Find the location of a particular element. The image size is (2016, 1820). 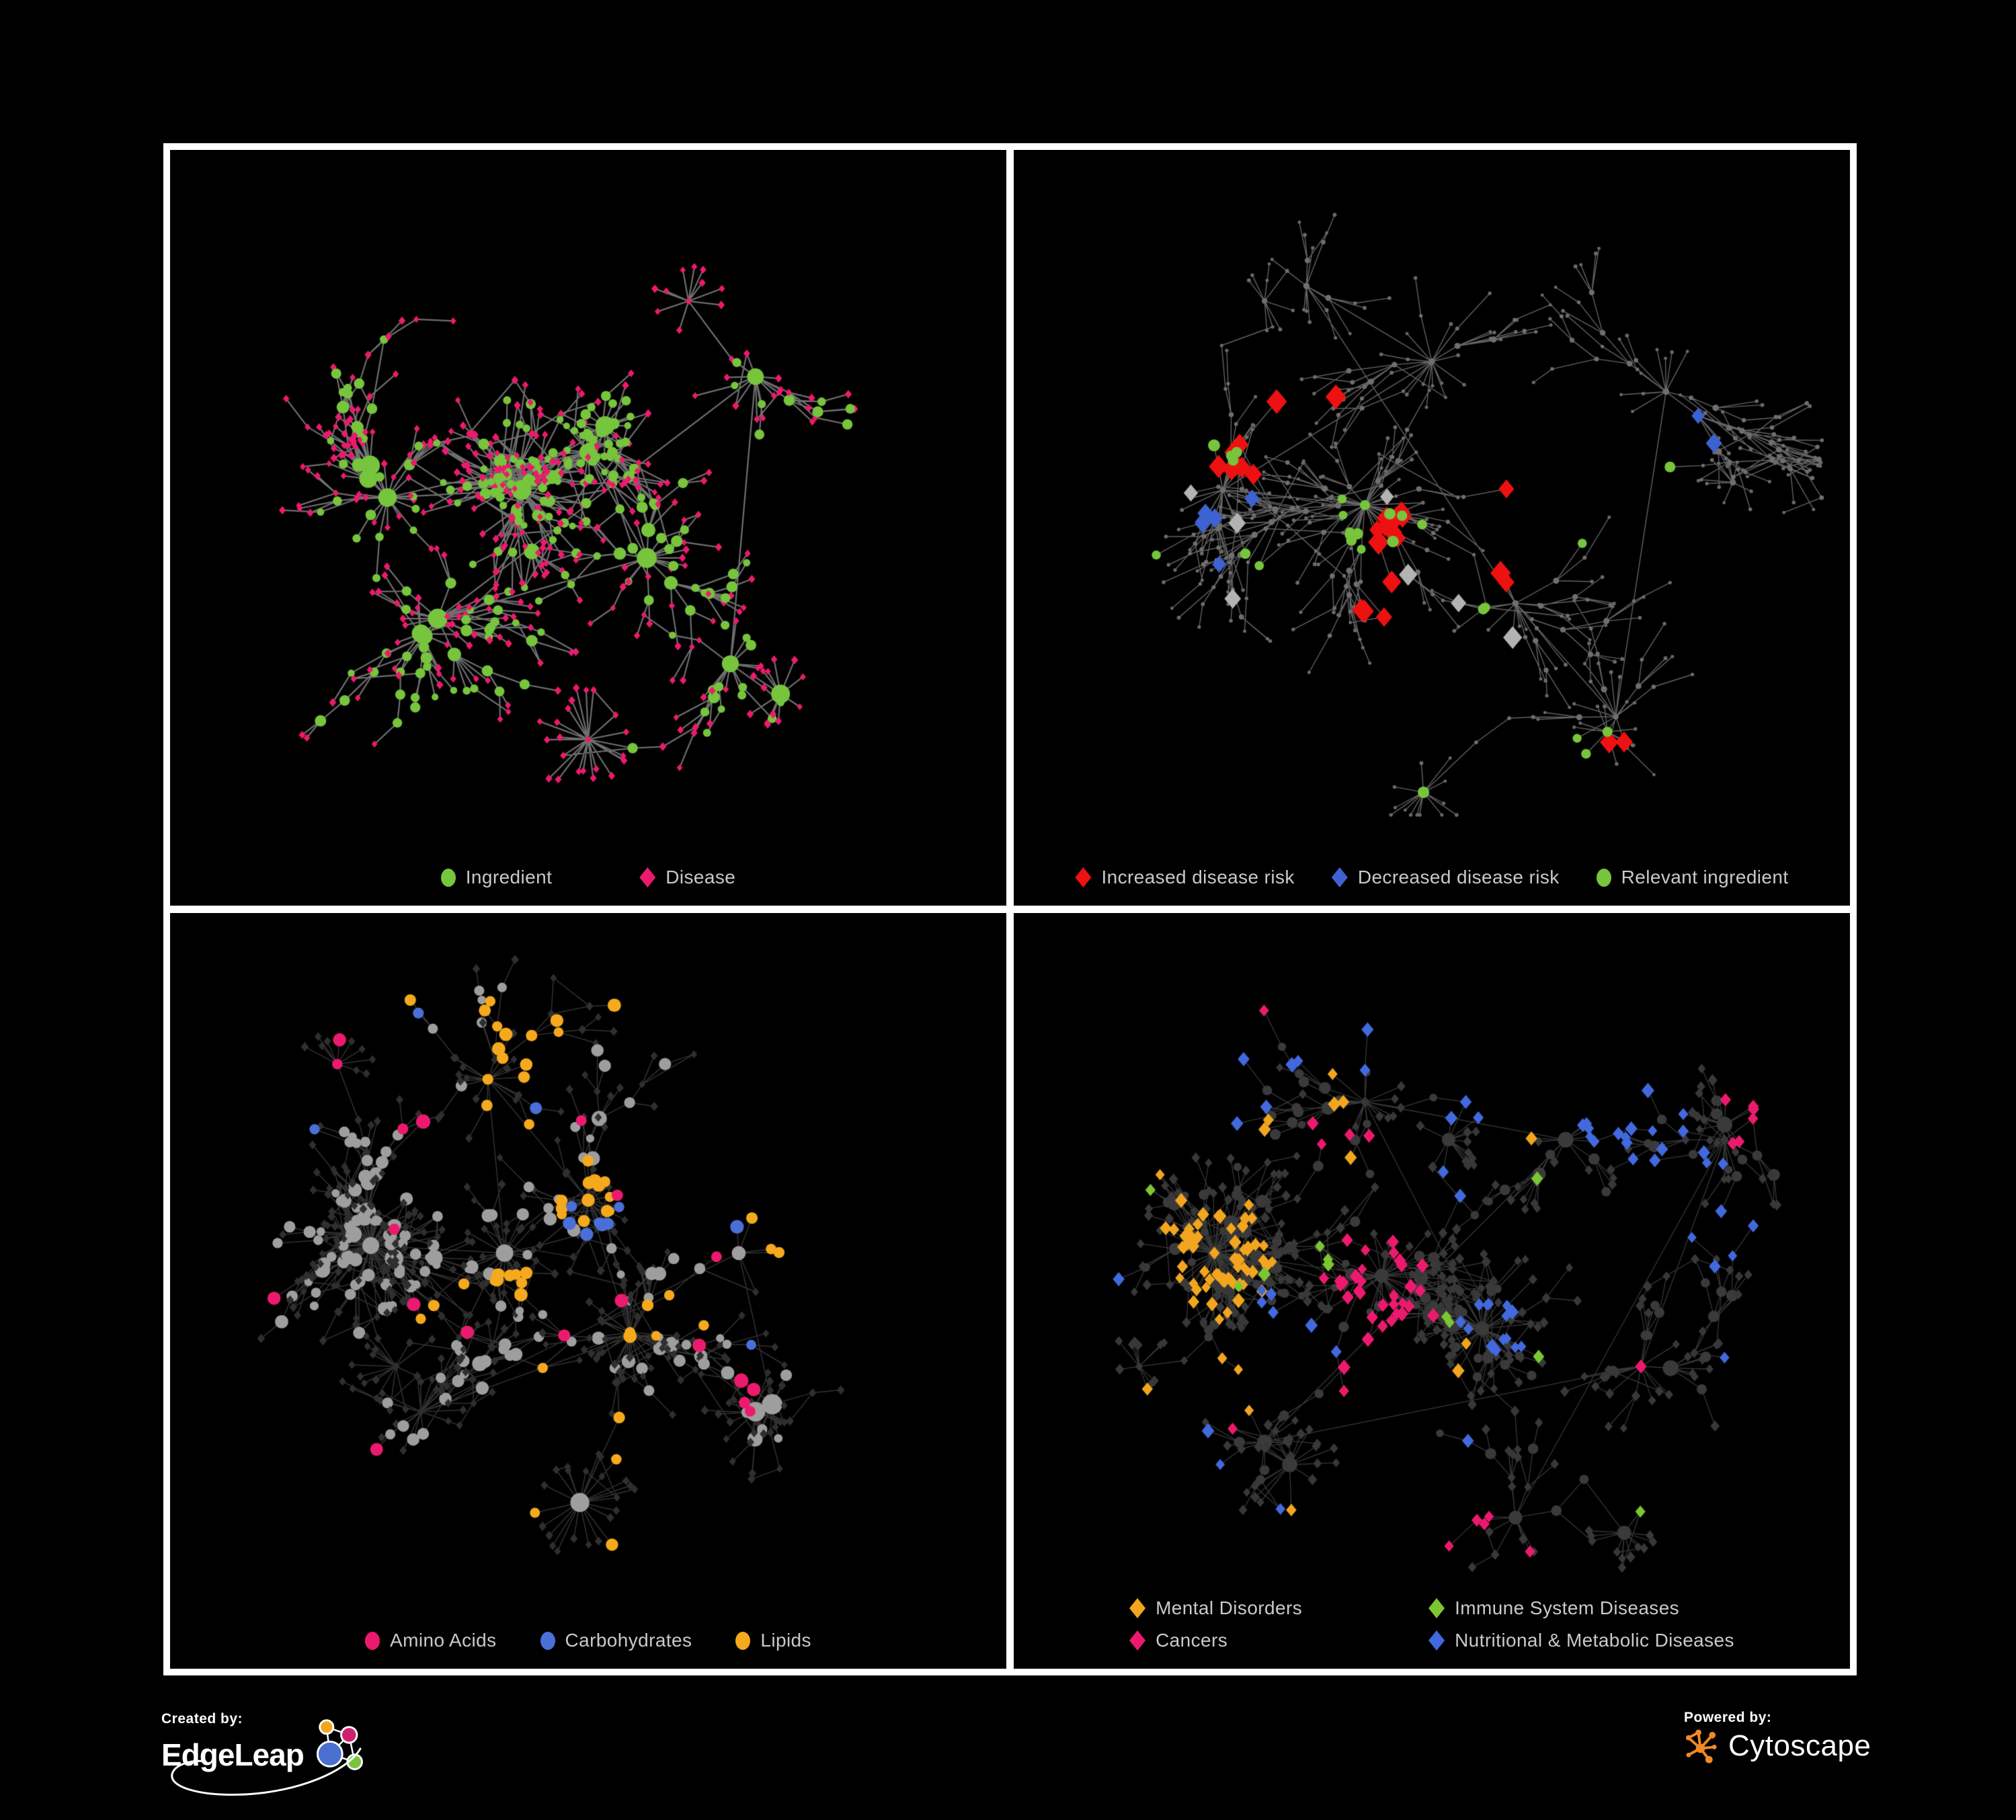

legend-item-cancers: Cancers is located at coordinates (1260, 1640).